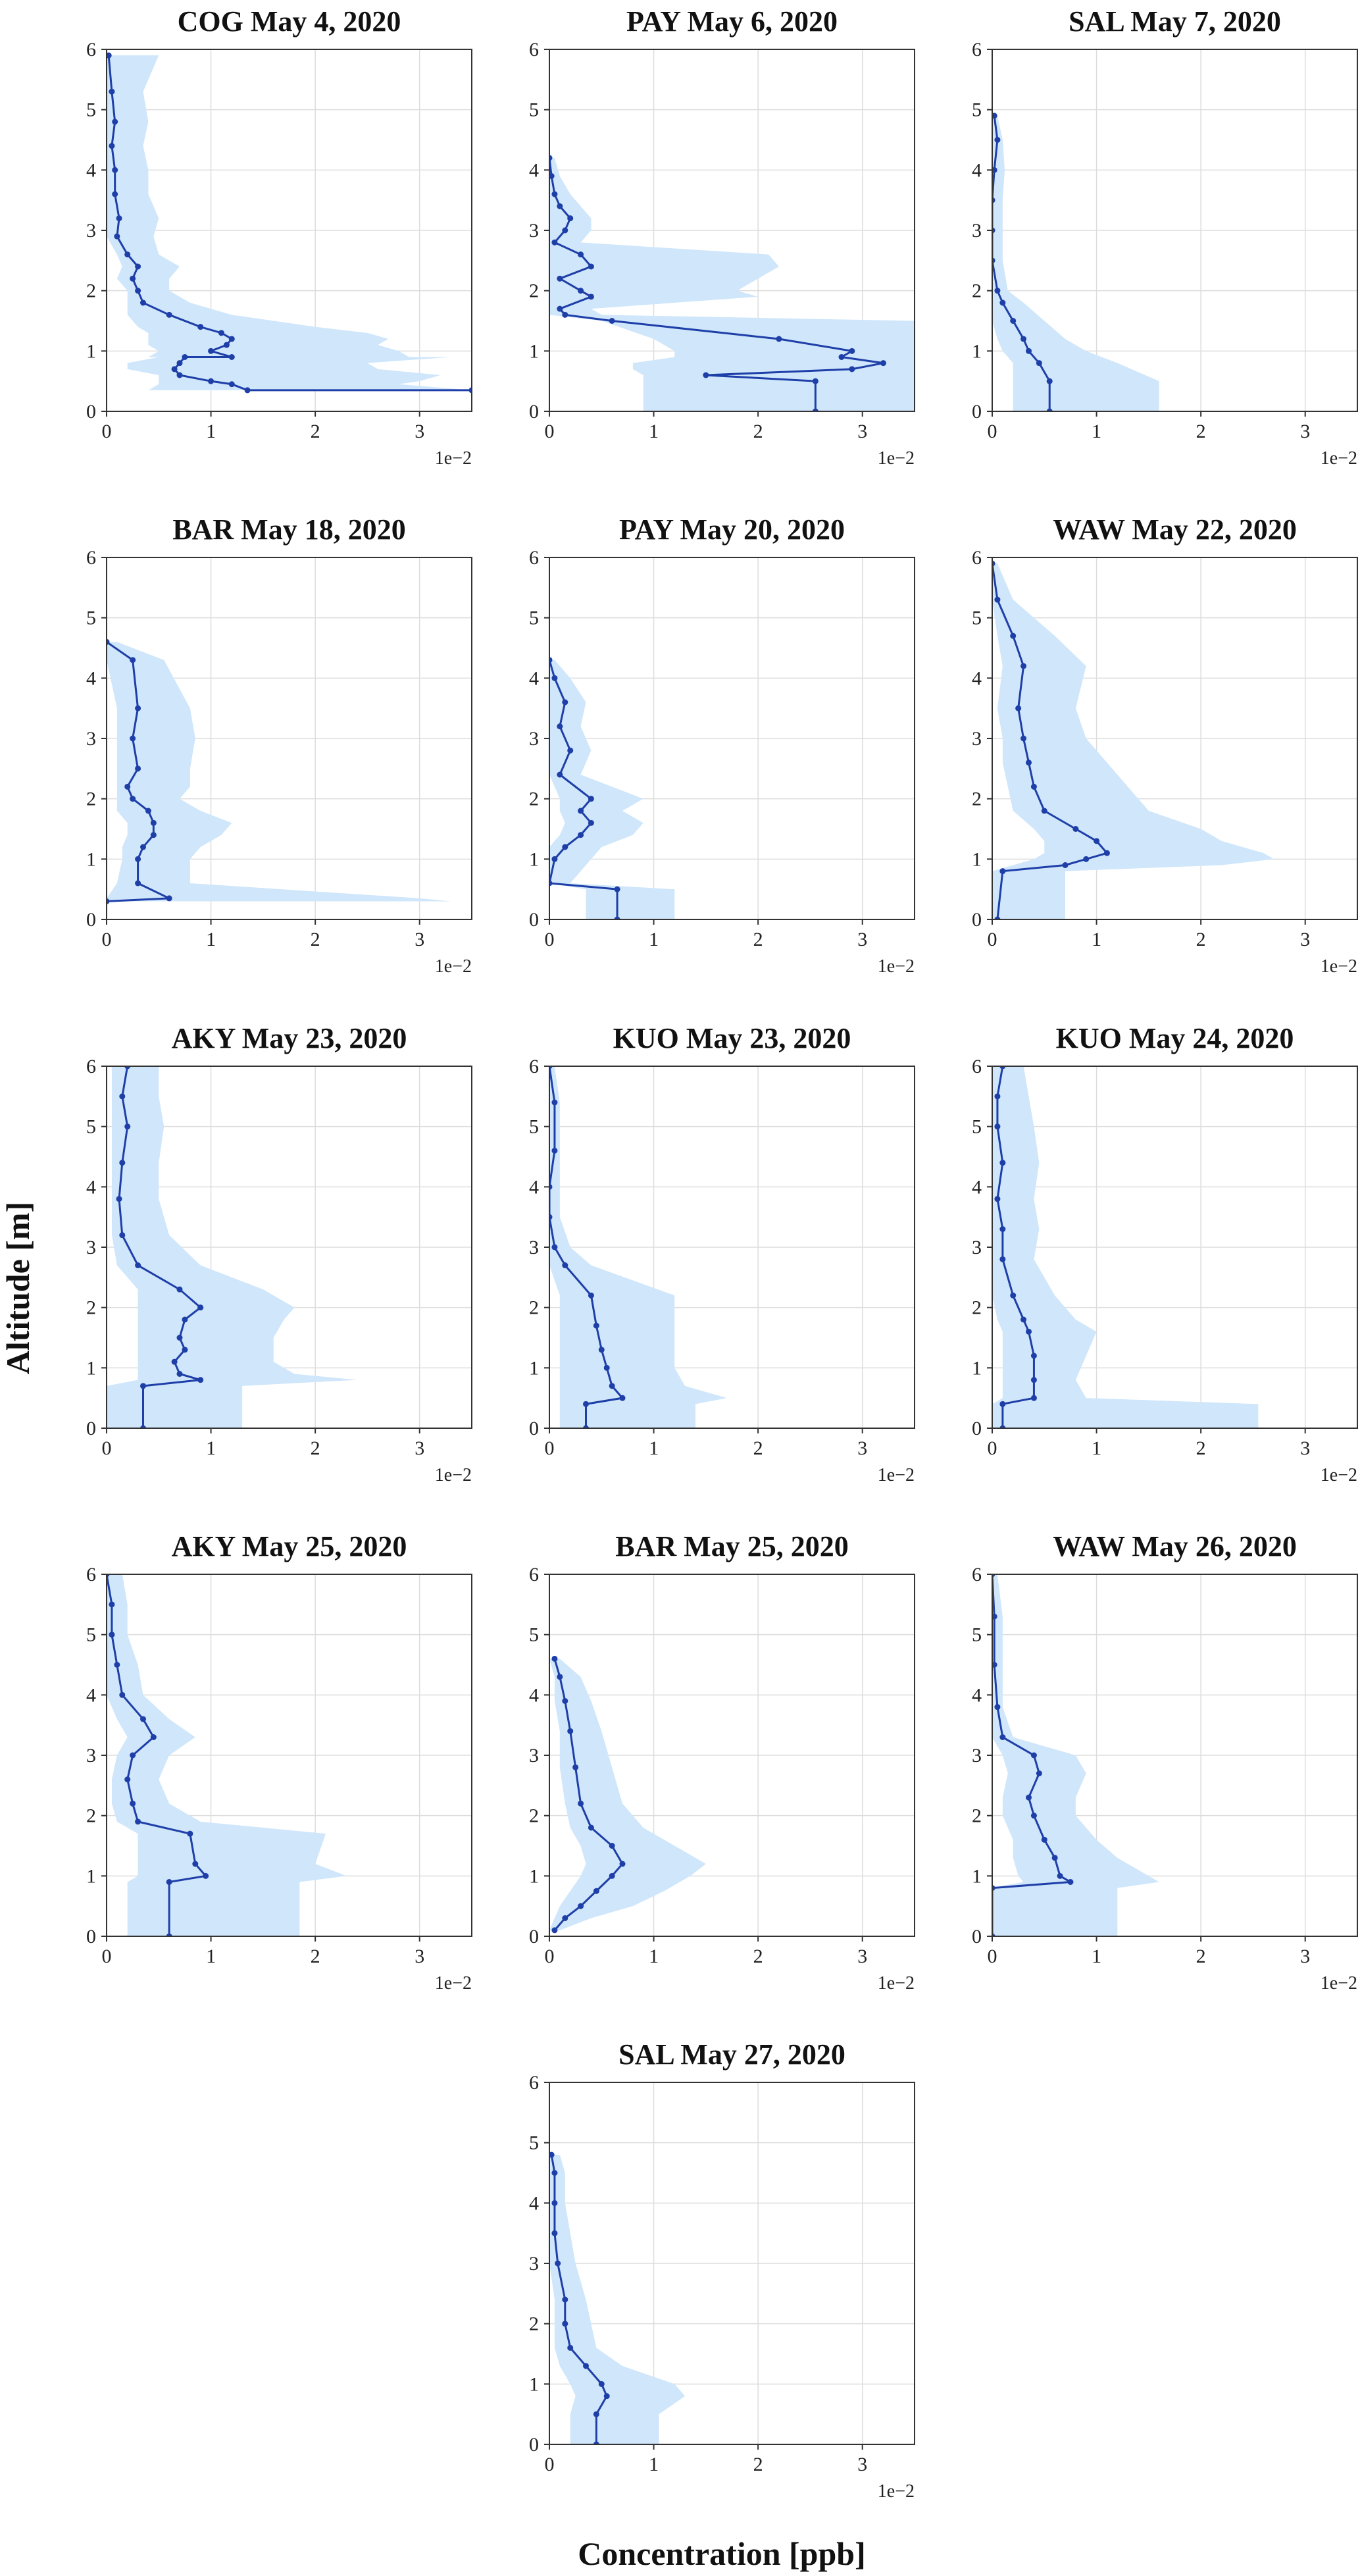 This screenshot has height=2576, width=1360. Describe the element at coordinates (289, 21) in the screenshot. I see `panel-title: COG May 4, 2020` at that location.